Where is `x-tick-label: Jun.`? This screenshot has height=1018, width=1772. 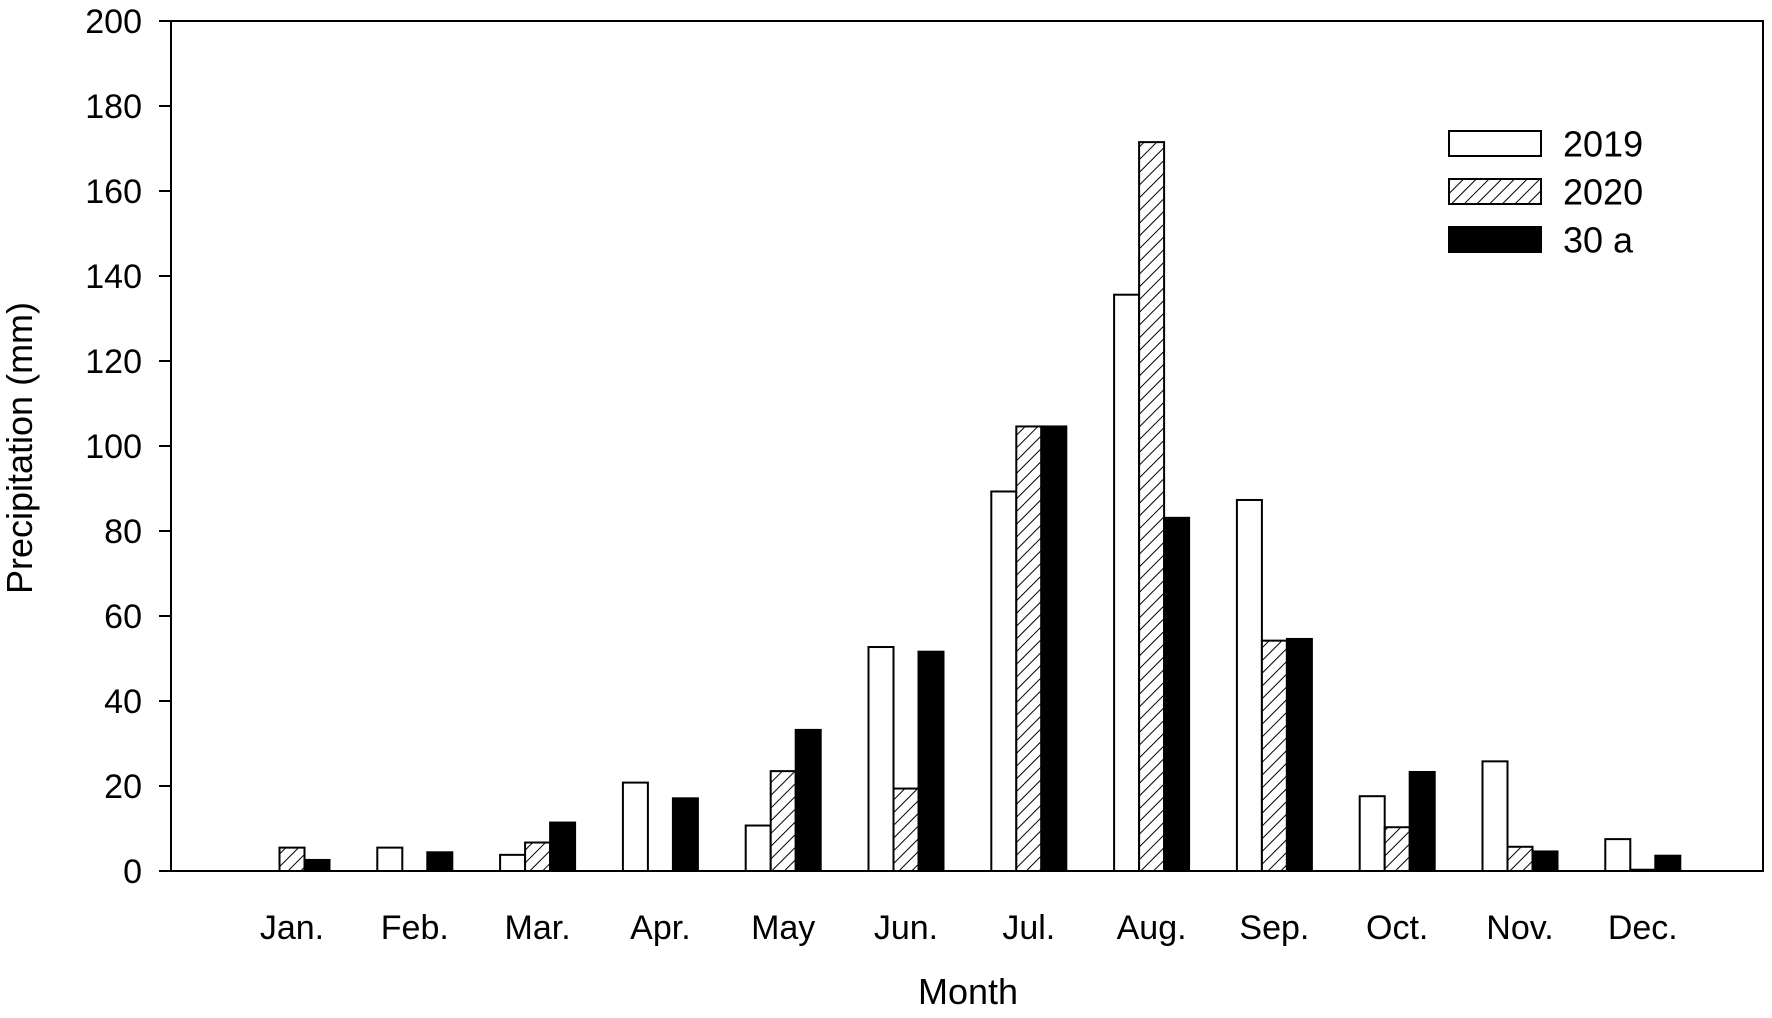
x-tick-label: Jun. is located at coordinates (906, 928).